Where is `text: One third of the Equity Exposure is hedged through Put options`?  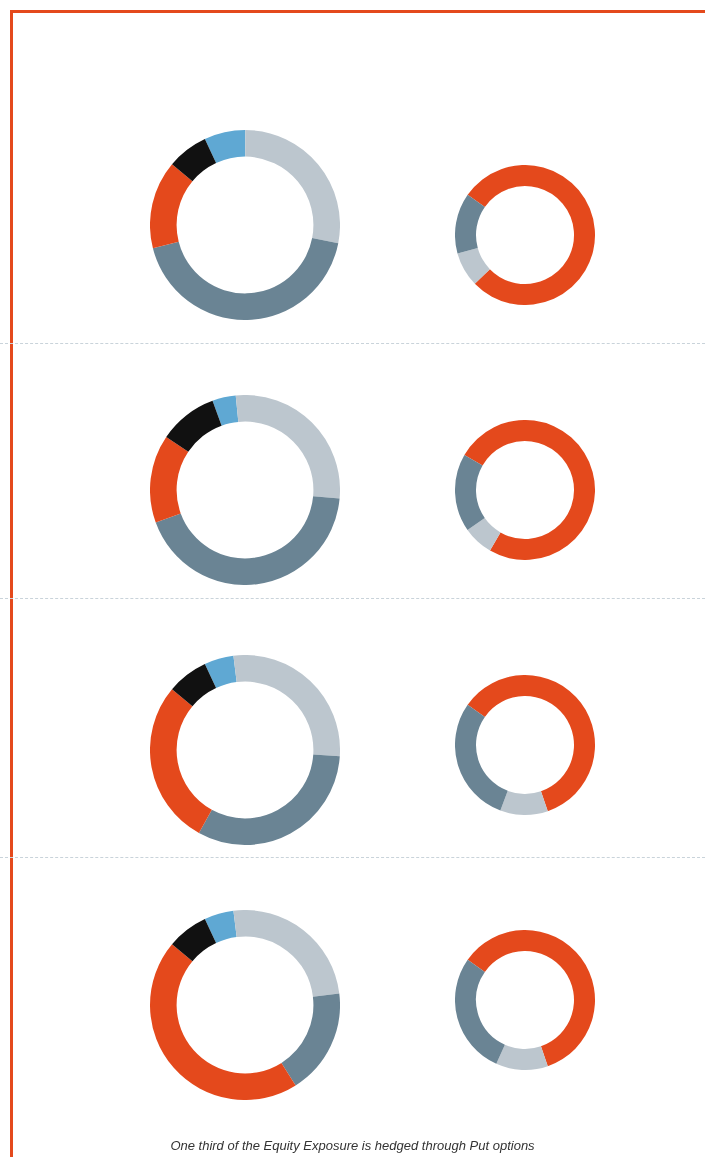 text: One third of the Equity Exposure is hedged through Put options is located at coordinates (352, 1145).